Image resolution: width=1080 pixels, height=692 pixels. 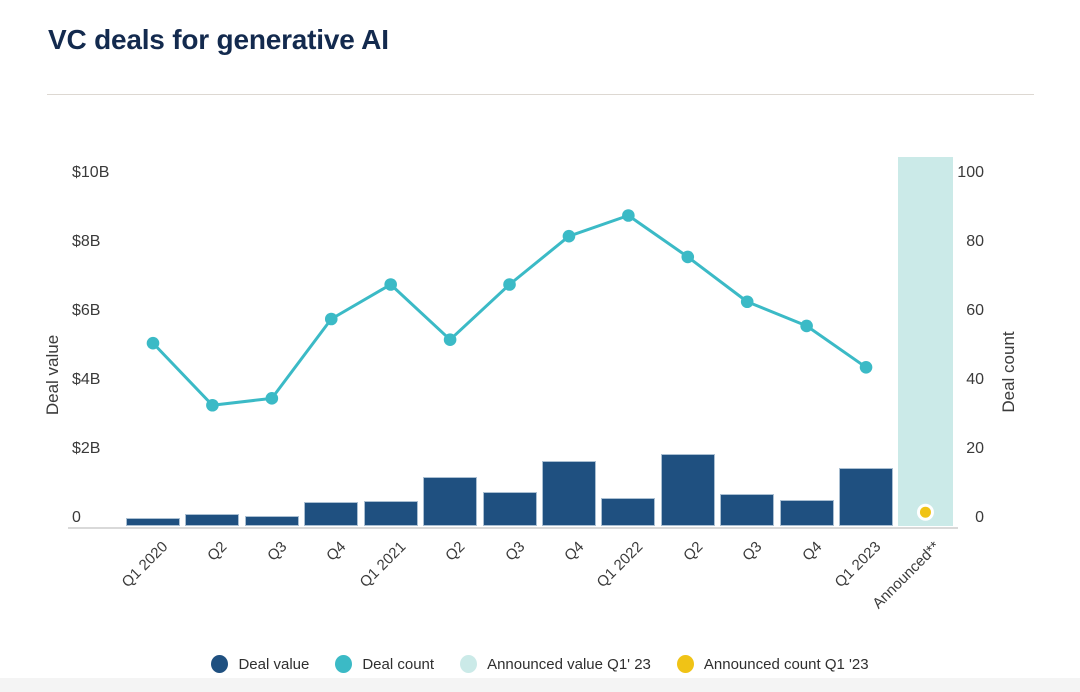 What do you see at coordinates (540, 94) in the screenshot?
I see `title-divider` at bounding box center [540, 94].